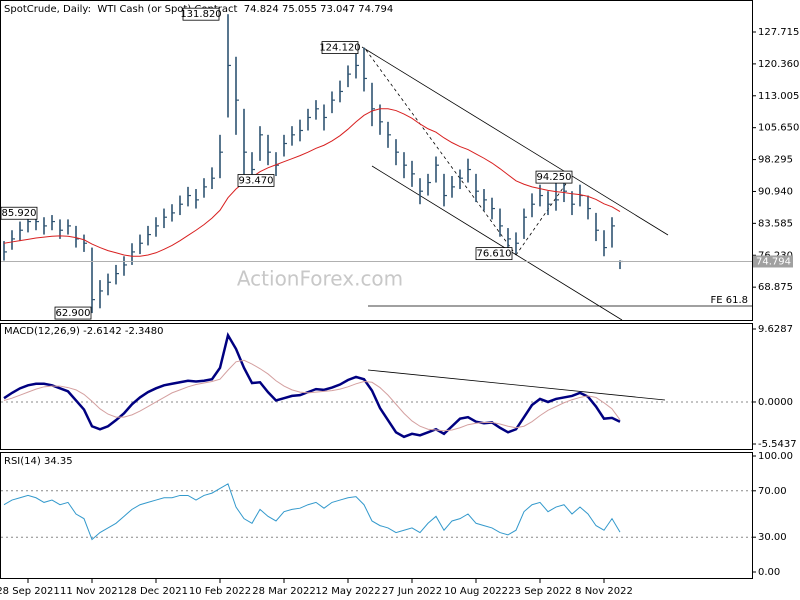  I want to click on fe-label: FE 61.8, so click(729, 300).